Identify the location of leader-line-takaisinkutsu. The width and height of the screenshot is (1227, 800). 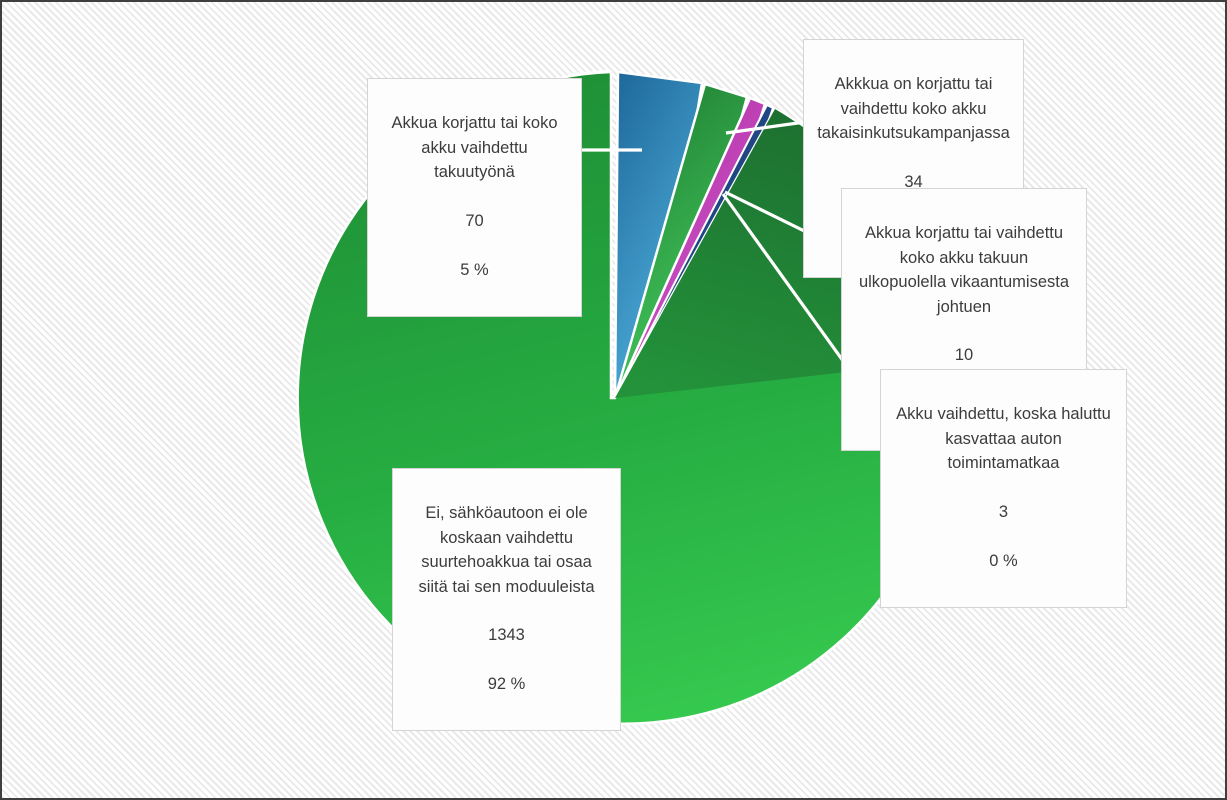
(765, 127).